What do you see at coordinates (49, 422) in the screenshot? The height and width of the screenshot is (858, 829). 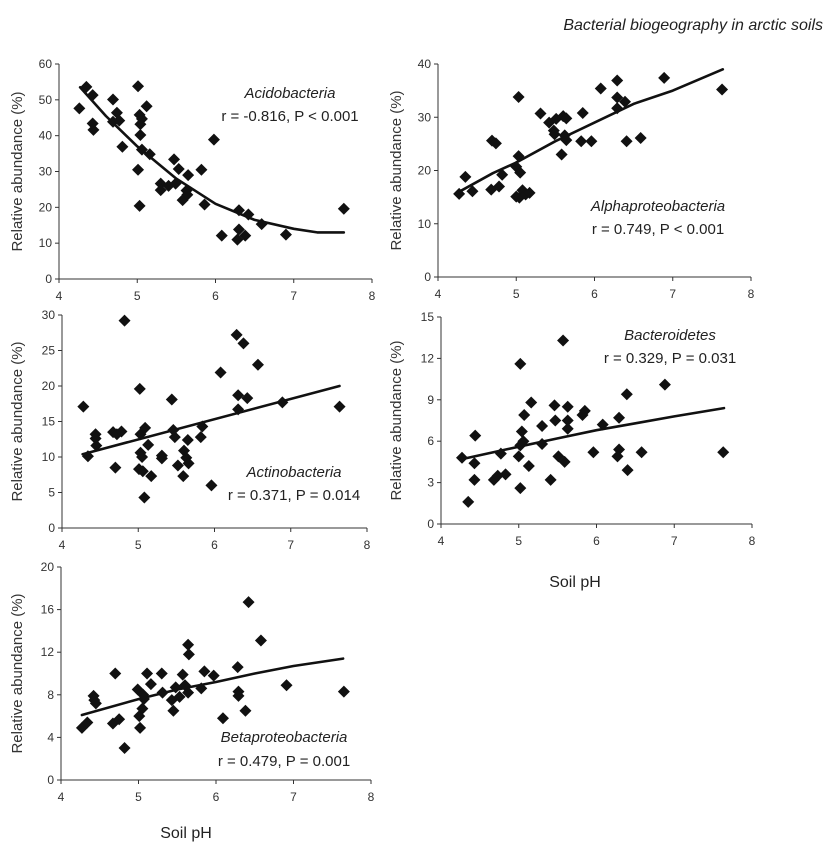 I see `y-tick-label: 15` at bounding box center [49, 422].